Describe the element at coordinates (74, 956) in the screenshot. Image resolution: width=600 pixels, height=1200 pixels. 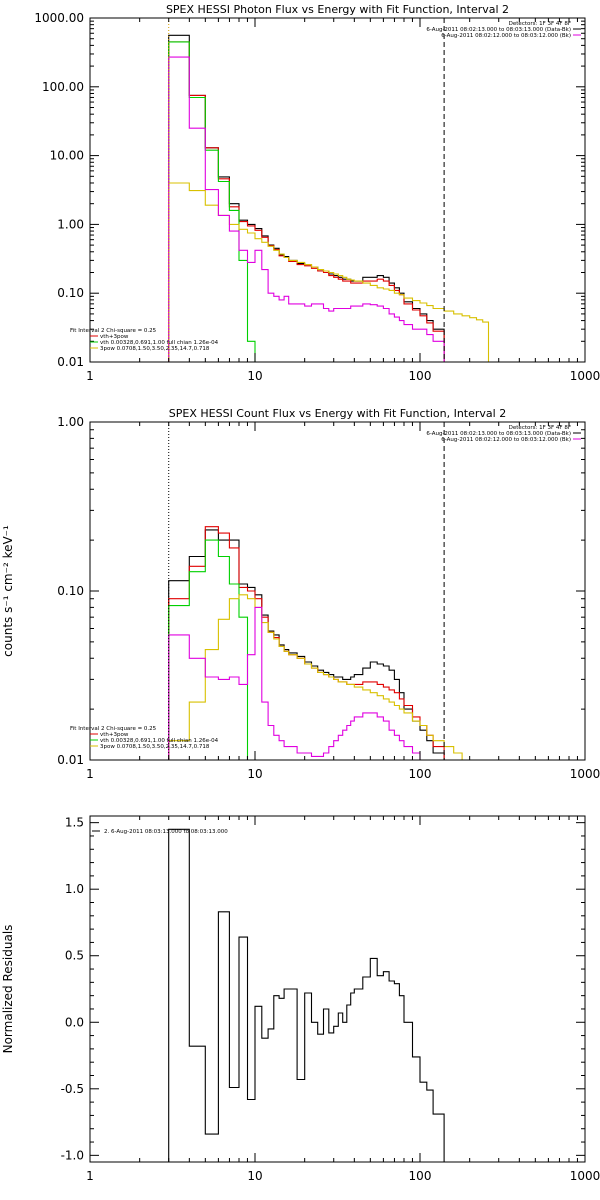
I see `y-tick-label: 0.5` at that location.